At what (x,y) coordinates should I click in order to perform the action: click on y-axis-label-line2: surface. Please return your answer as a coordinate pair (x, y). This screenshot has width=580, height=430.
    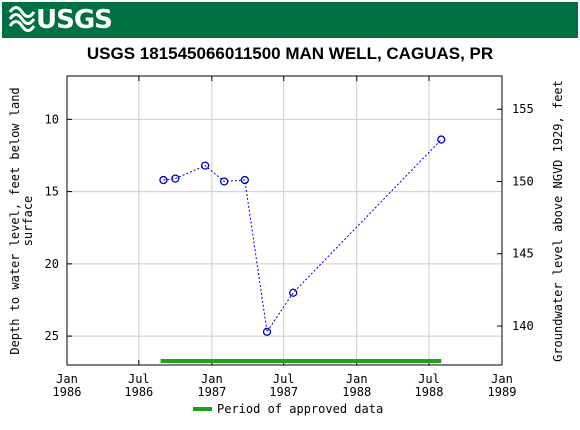
    Looking at the image, I should click on (28, 221).